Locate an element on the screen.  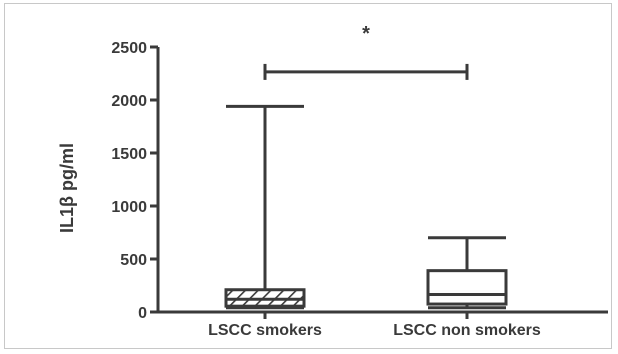
y-tick-label: 0 is located at coordinates (142, 313).